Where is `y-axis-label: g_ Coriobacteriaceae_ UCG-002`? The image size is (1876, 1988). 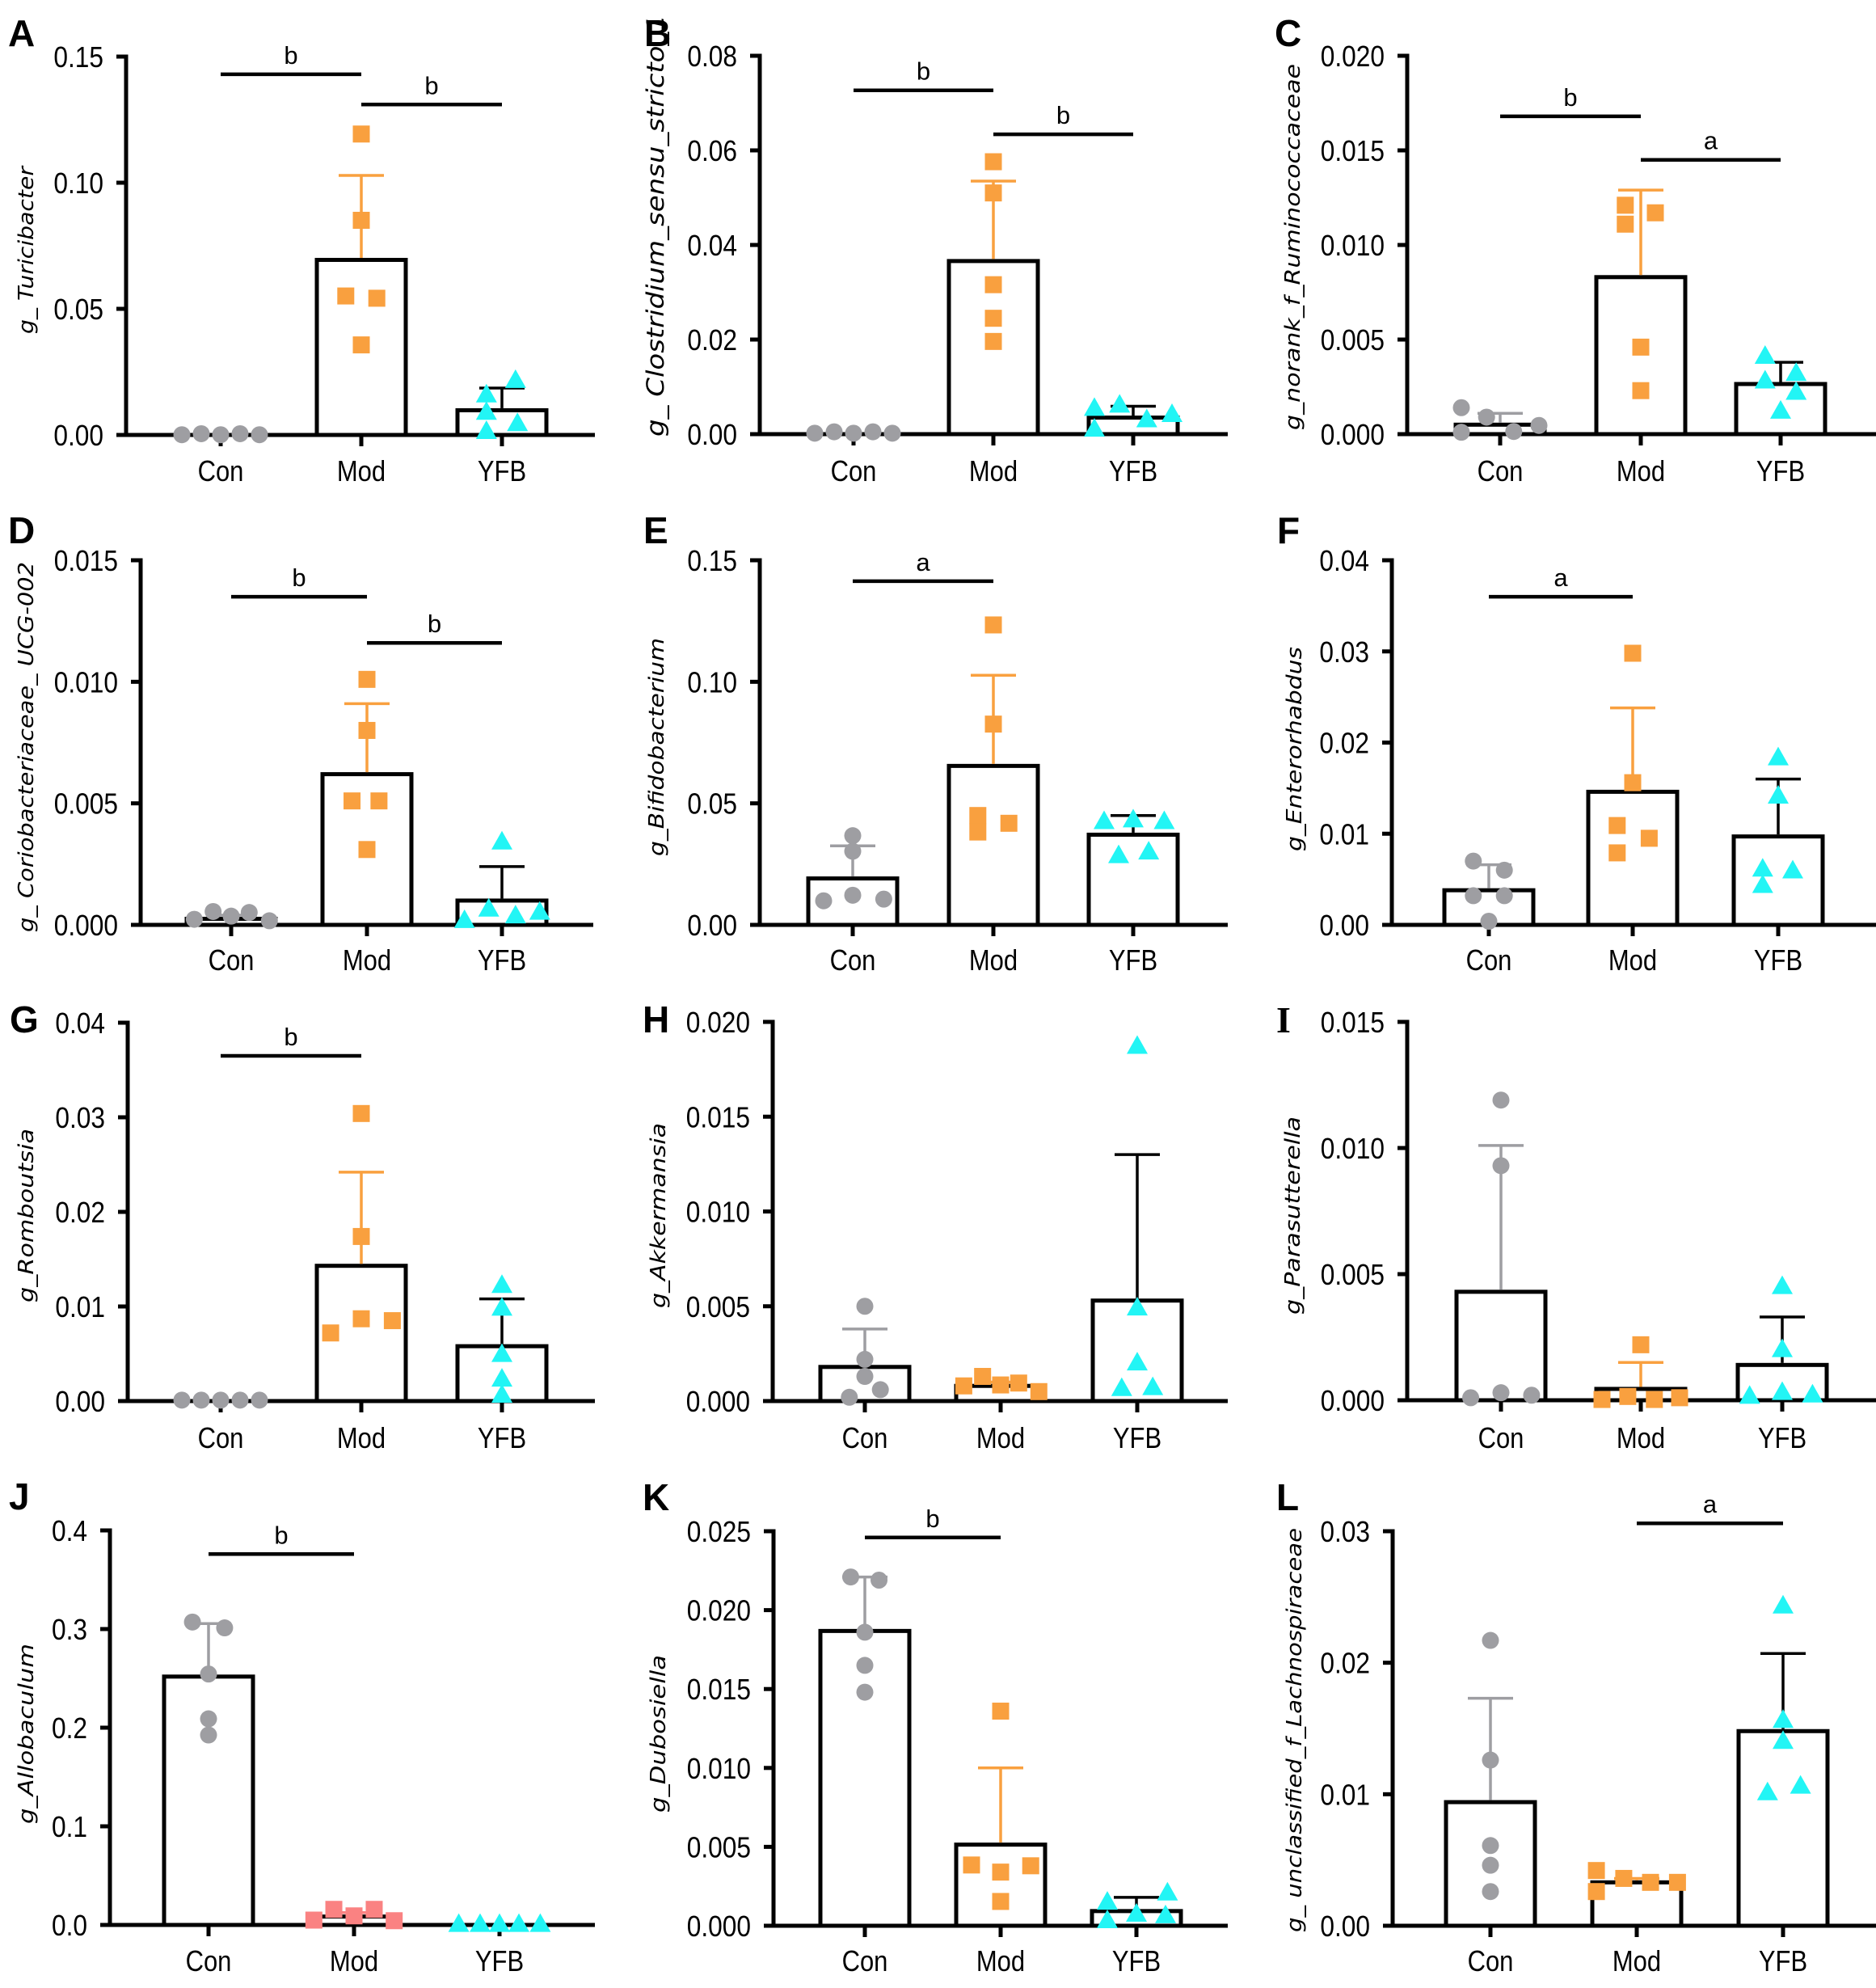 y-axis-label: g_ Coriobacteriaceae_ UCG-002 is located at coordinates (27, 747).